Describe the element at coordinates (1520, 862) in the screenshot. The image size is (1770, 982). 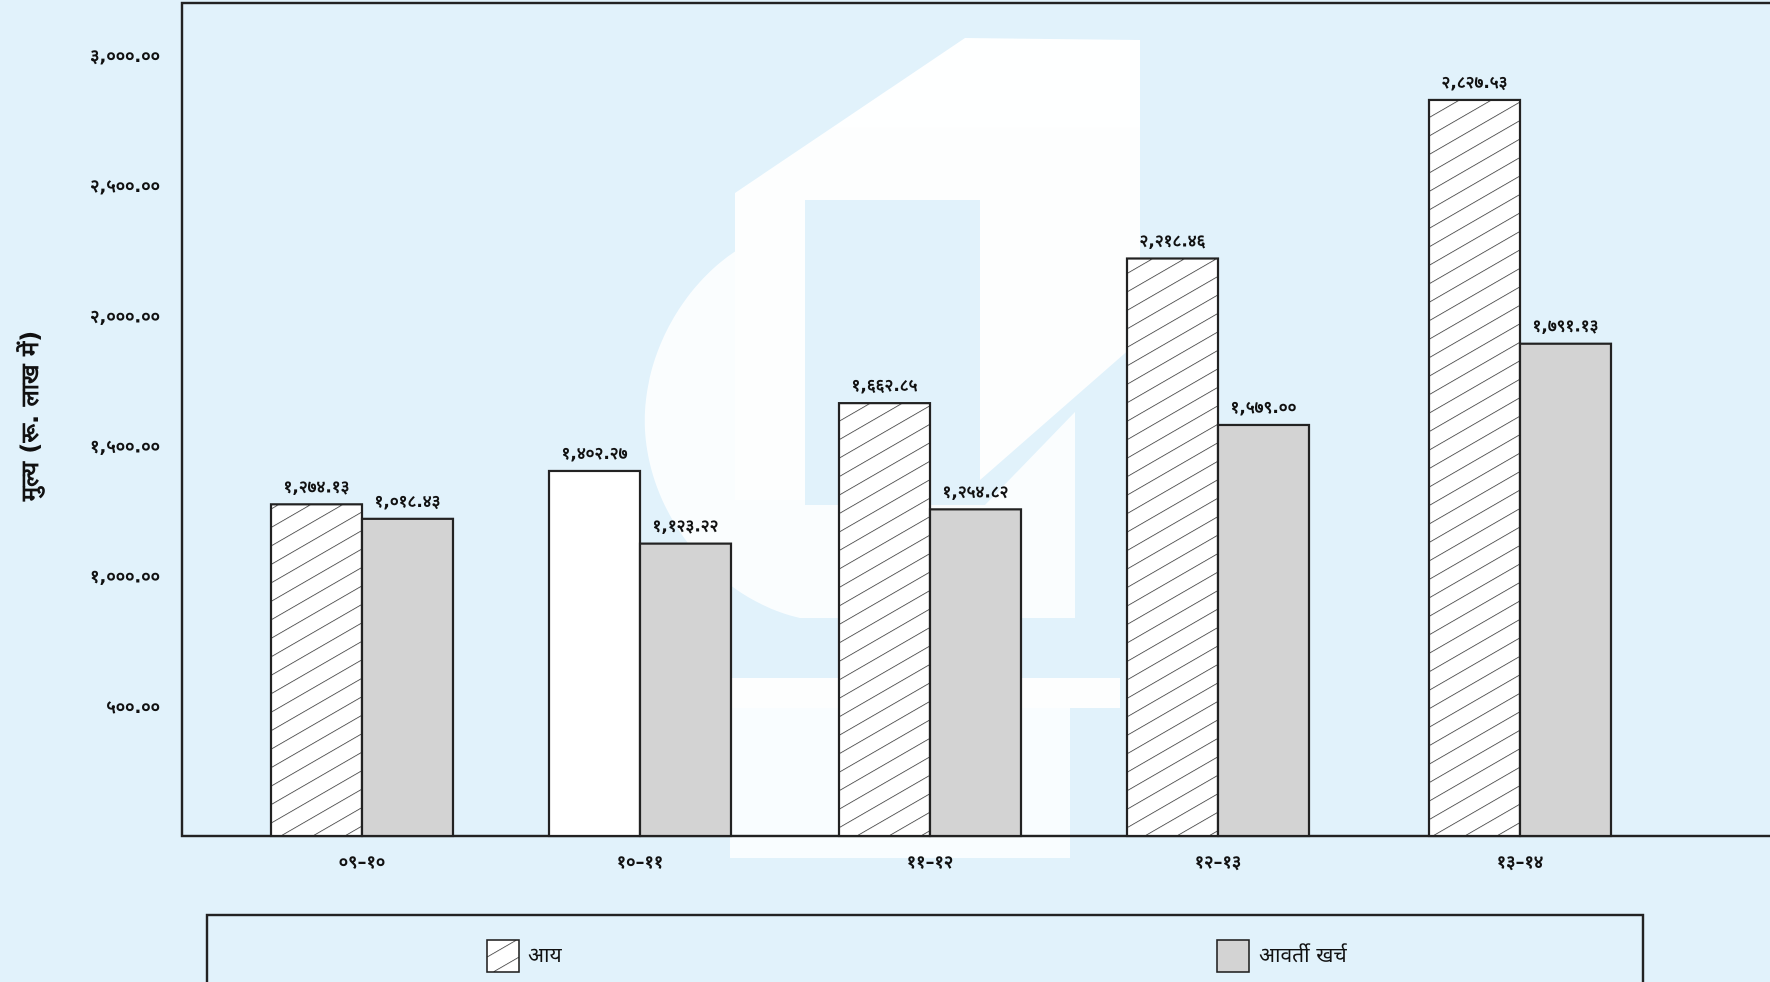
I see `x-tick-label: १३–१४` at that location.